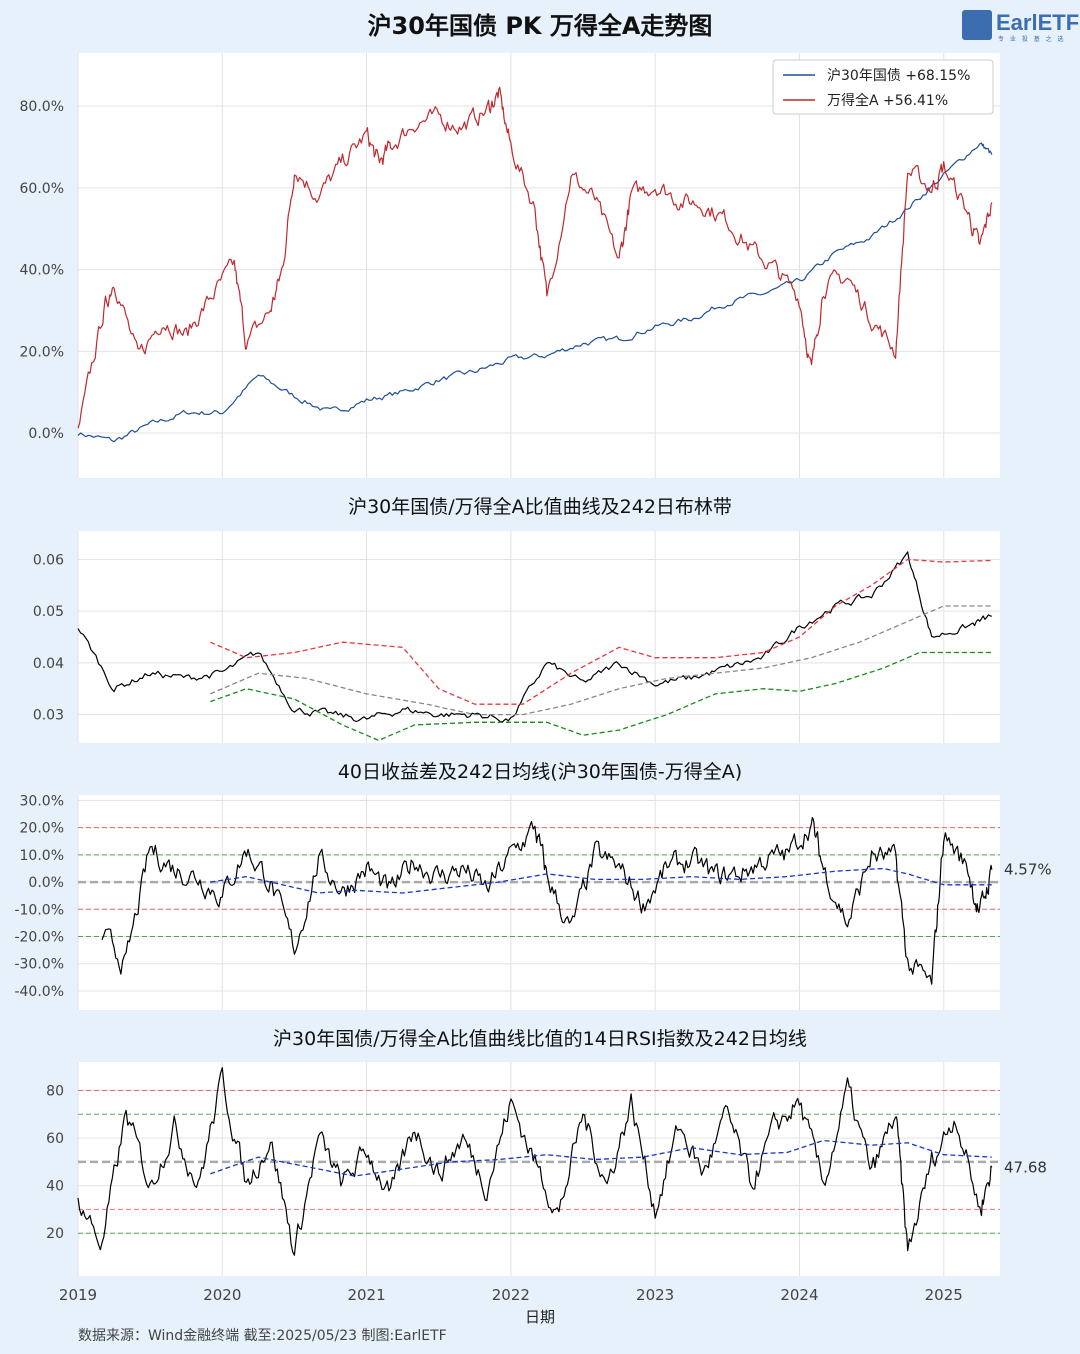 This screenshot has height=1354, width=1080. What do you see at coordinates (78, 1295) in the screenshot?
I see `x-tick-label: 2019` at bounding box center [78, 1295].